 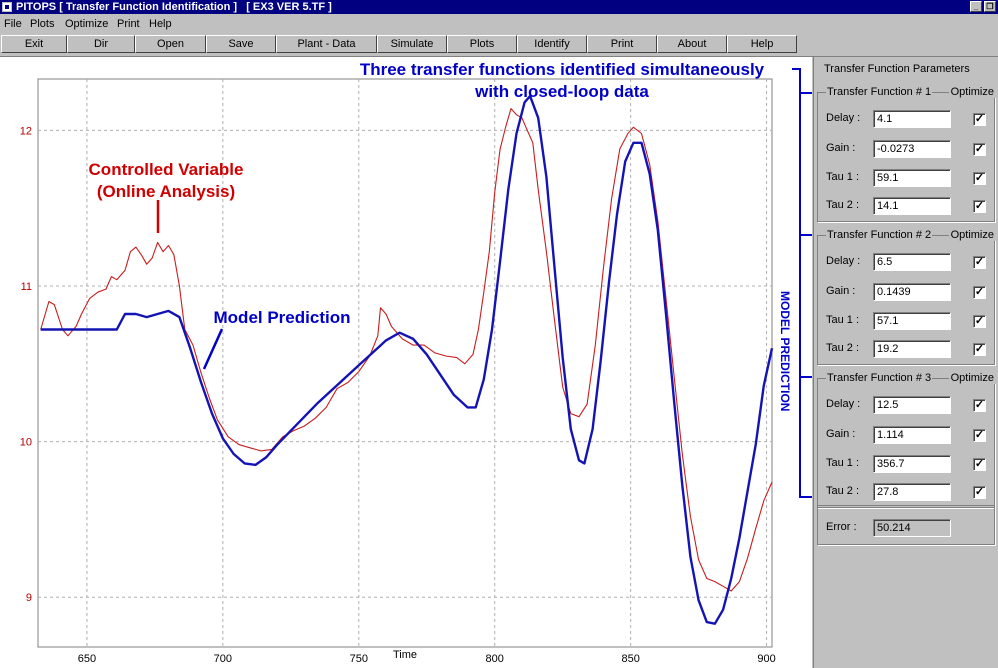 What do you see at coordinates (841, 527) in the screenshot?
I see `error-label: Error :` at bounding box center [841, 527].